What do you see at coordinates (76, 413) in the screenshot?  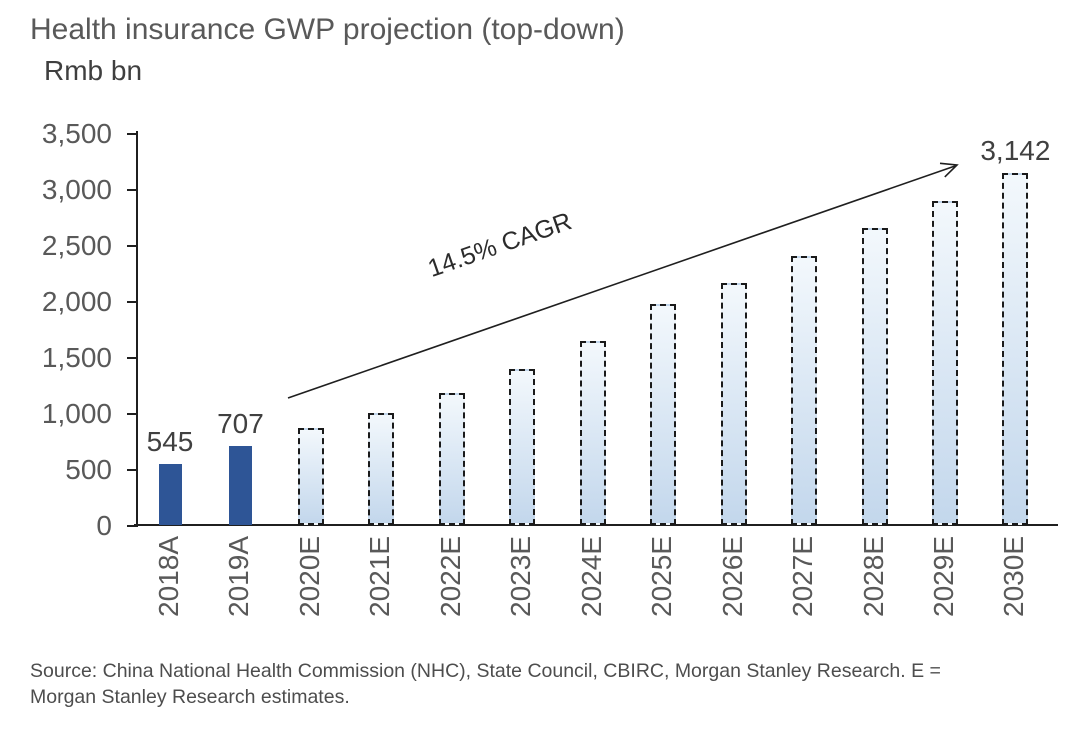 I see `y-axis-tick-label: 1,000` at bounding box center [76, 413].